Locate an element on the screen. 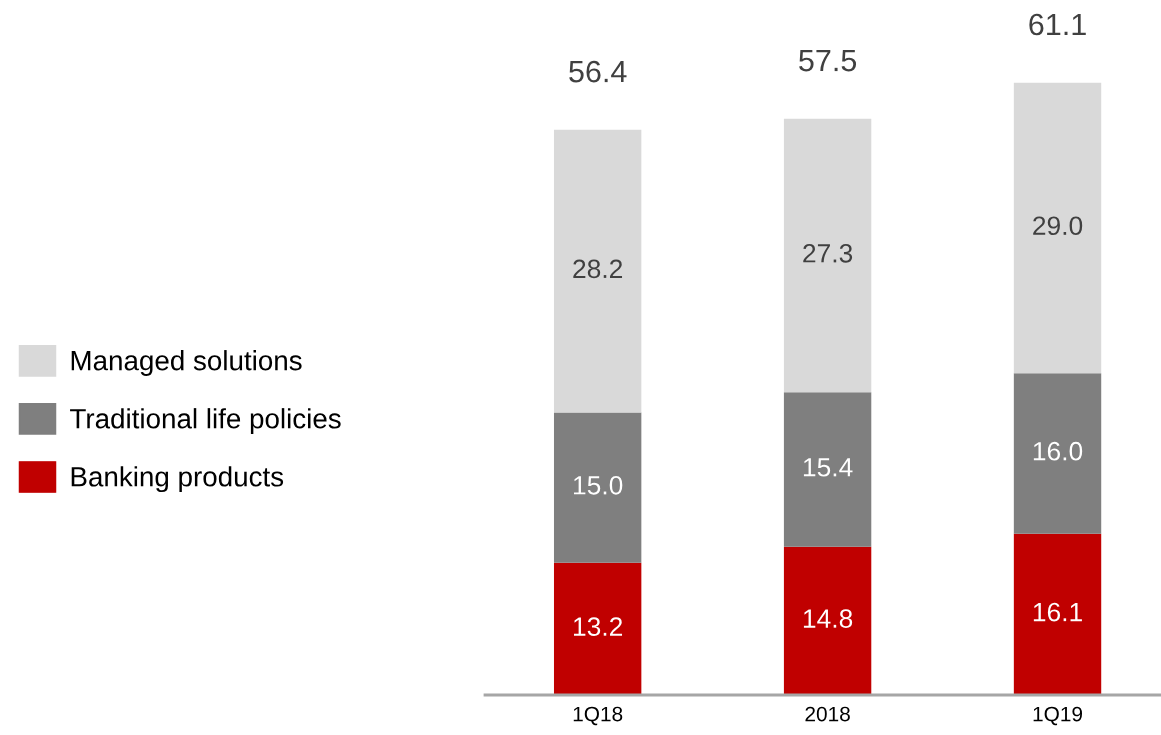 The height and width of the screenshot is (735, 1161). data-label: 16.0 is located at coordinates (1058, 451).